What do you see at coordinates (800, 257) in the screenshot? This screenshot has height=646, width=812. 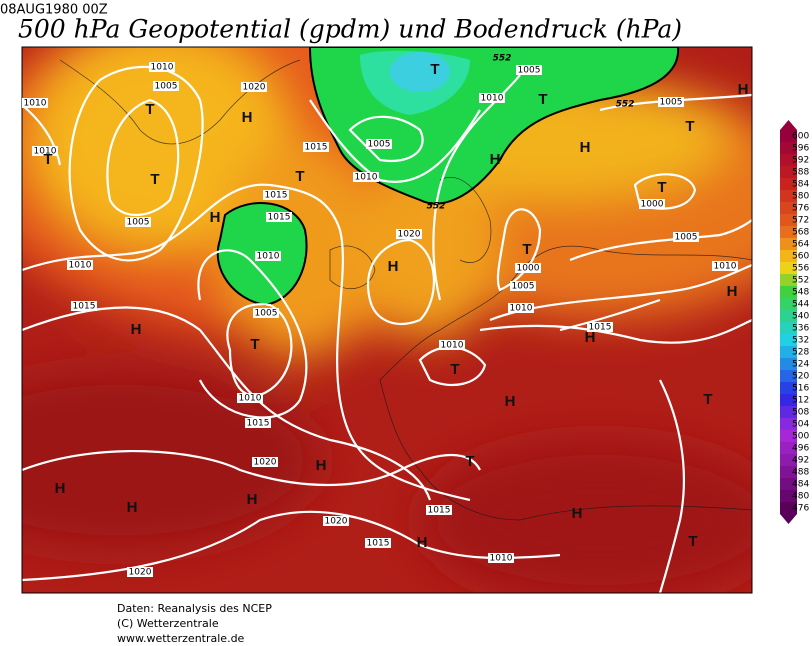 I see `legend-label: 560` at bounding box center [800, 257].